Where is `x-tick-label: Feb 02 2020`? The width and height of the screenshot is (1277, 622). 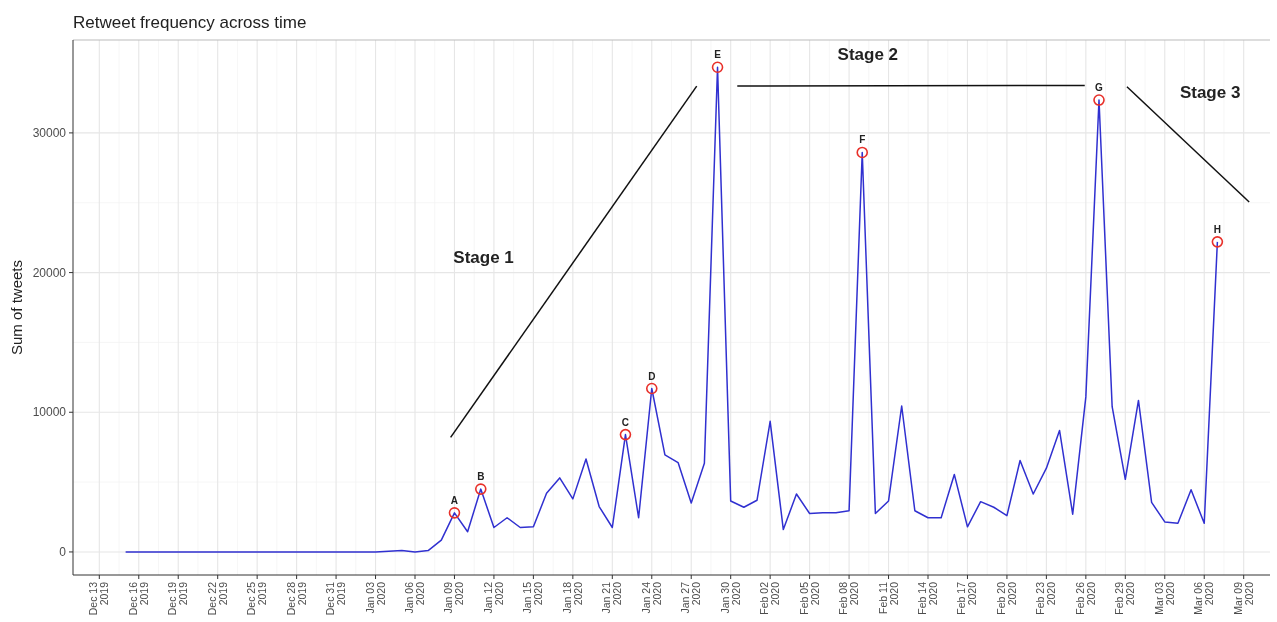 x-tick-label: Feb 02 2020 is located at coordinates (770, 598).